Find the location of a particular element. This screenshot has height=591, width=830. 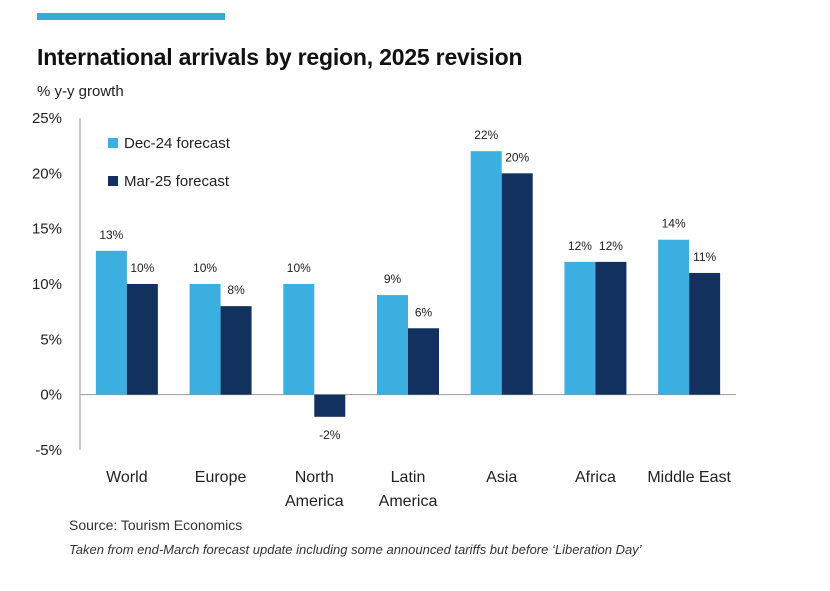

x-tick-label: World is located at coordinates (127, 477).